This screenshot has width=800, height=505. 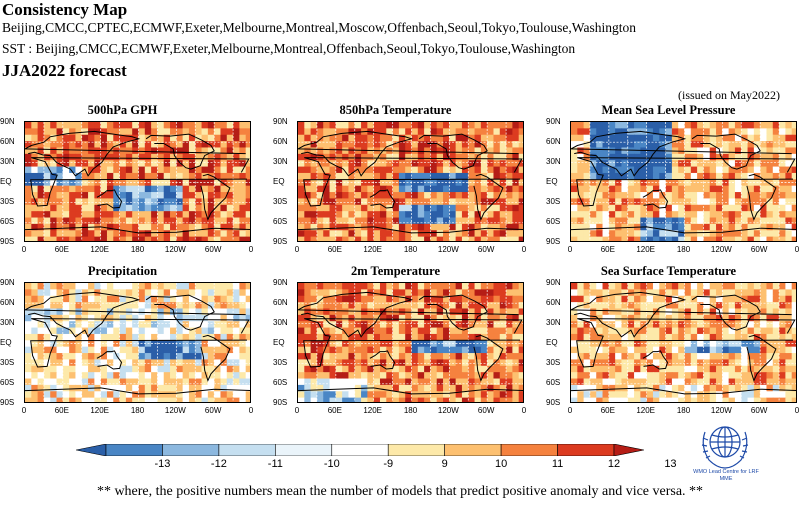 What do you see at coordinates (729, 95) in the screenshot?
I see `issued-date: (issued on May2022)` at bounding box center [729, 95].